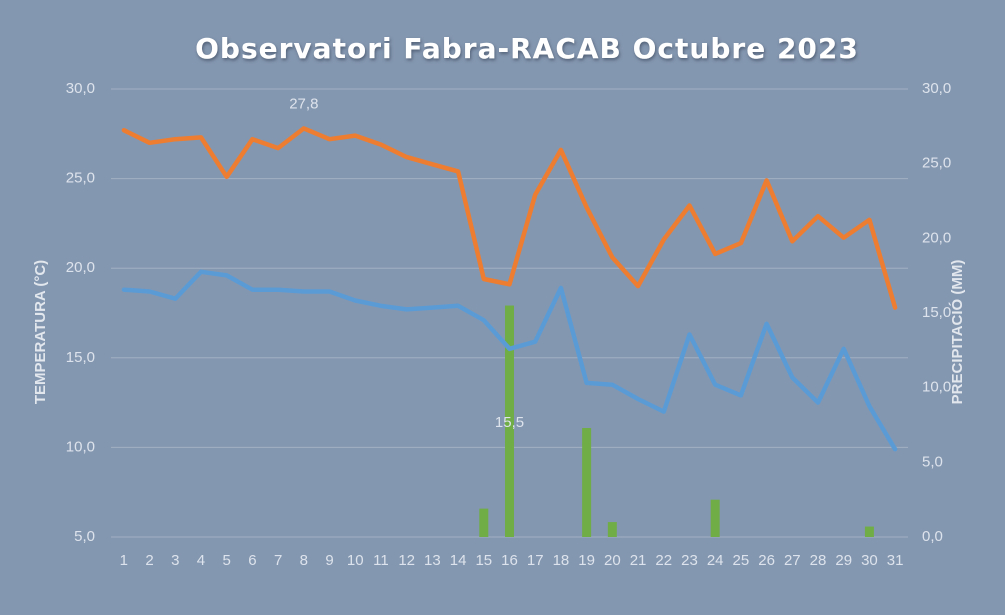  I want to click on y2-tick-label: 0,0, so click(932, 536).